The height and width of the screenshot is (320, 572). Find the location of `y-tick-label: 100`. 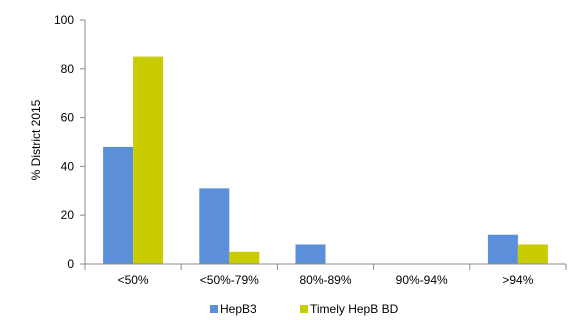

y-tick-label: 100 is located at coordinates (64, 20).